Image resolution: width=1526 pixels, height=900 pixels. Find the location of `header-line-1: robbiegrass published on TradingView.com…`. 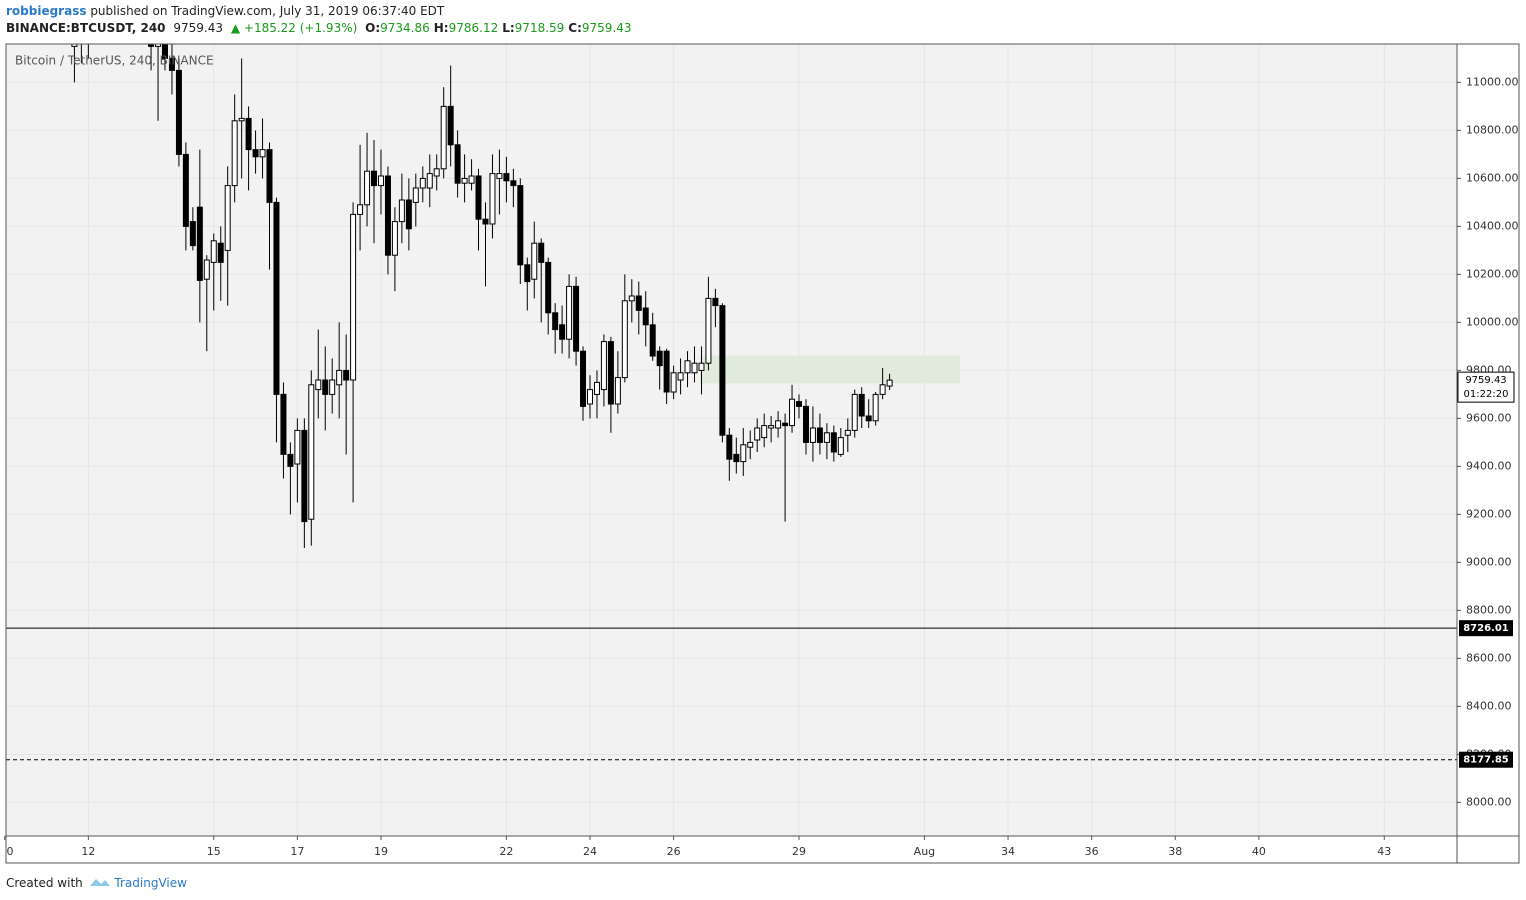

header-line-1: robbiegrass published on TradingView.com… is located at coordinates (227, 11).